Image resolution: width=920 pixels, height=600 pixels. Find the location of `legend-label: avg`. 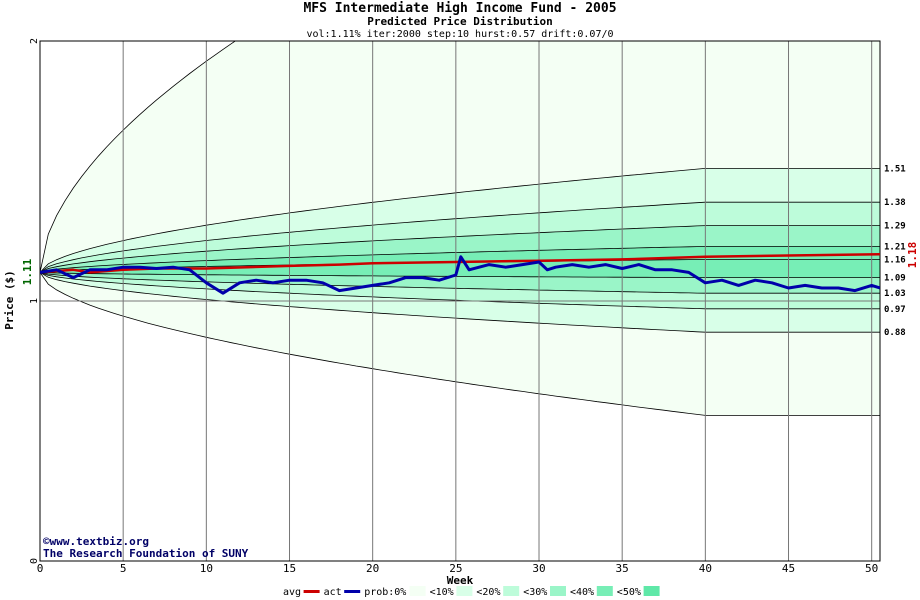

legend-label: avg is located at coordinates (292, 592).